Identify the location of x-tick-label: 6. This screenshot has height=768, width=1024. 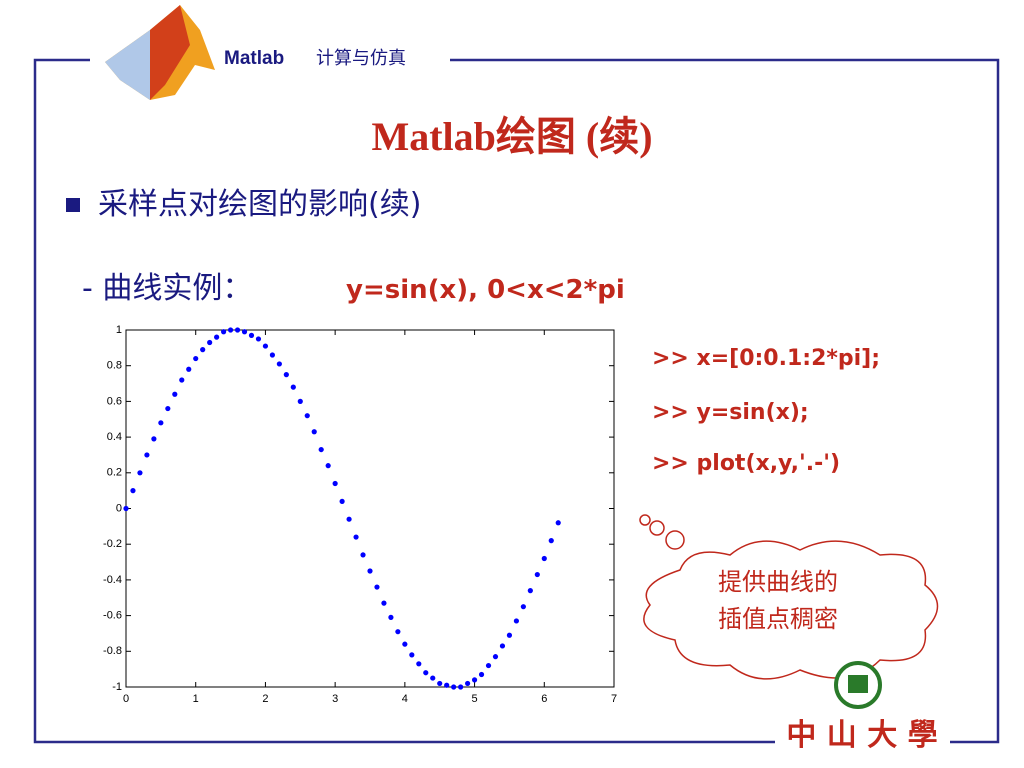
(544, 699).